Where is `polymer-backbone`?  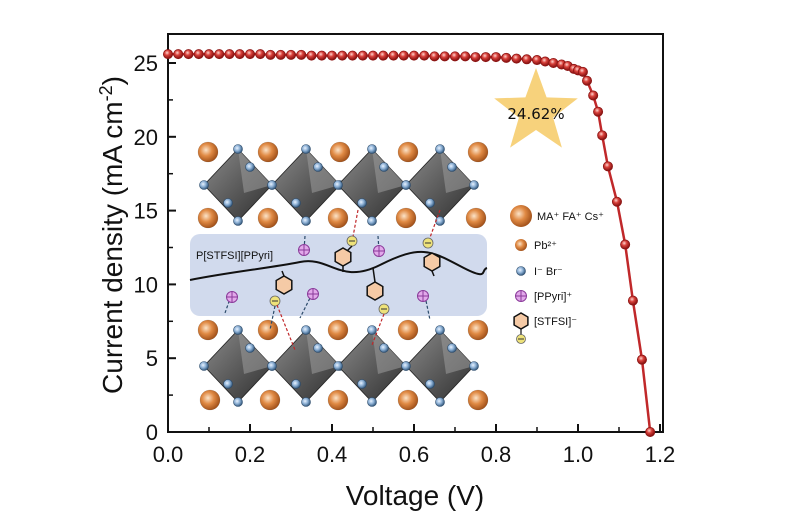 polymer-backbone is located at coordinates (338, 266).